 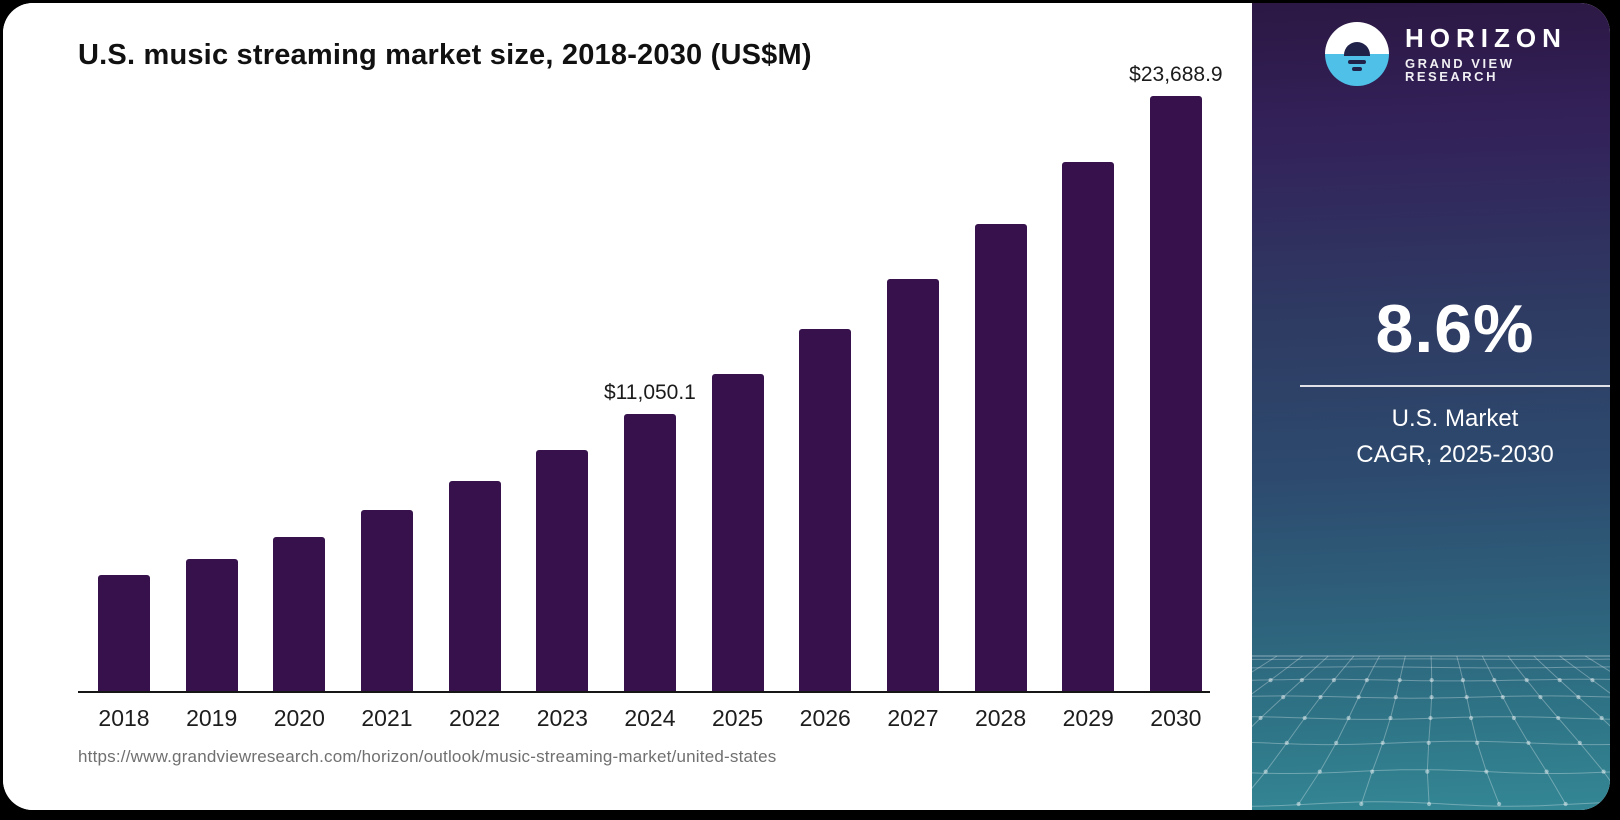 I want to click on x-axis-tick-label-2028: 2028, so click(x=1000, y=718).